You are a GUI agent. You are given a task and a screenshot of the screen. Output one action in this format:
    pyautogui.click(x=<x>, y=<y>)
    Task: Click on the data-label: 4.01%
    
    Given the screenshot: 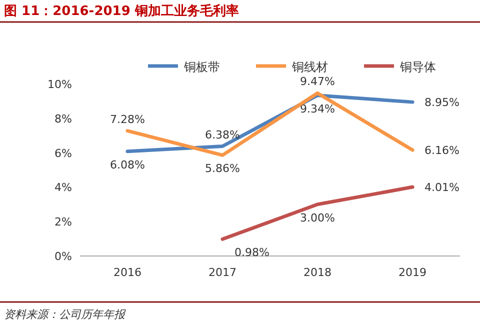 What is the action you would take?
    pyautogui.click(x=442, y=187)
    